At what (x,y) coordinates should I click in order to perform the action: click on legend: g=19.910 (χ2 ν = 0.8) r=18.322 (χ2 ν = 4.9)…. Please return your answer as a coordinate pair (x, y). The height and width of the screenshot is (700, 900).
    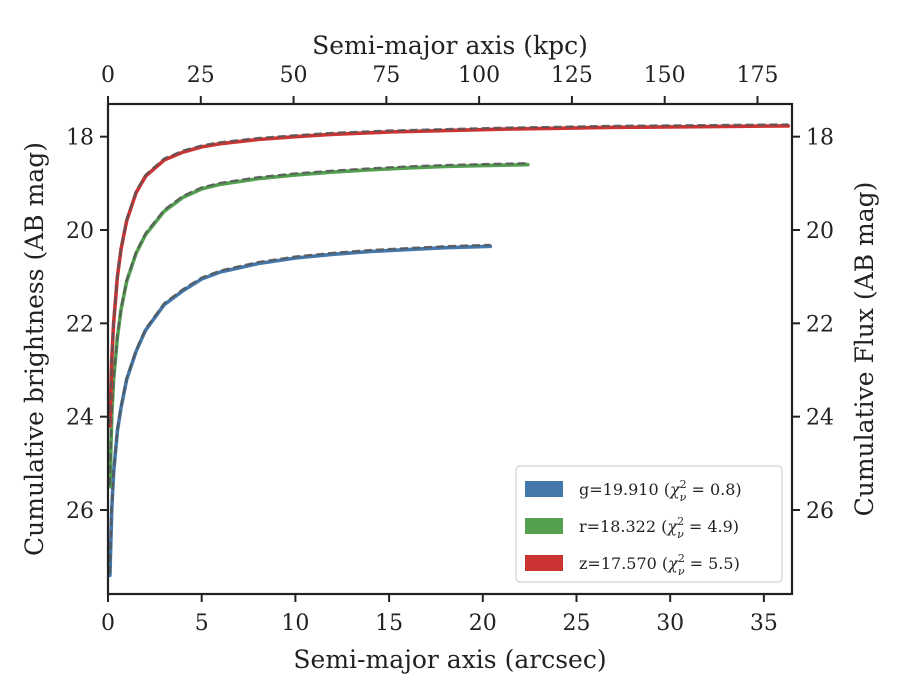
    Looking at the image, I should click on (649, 524).